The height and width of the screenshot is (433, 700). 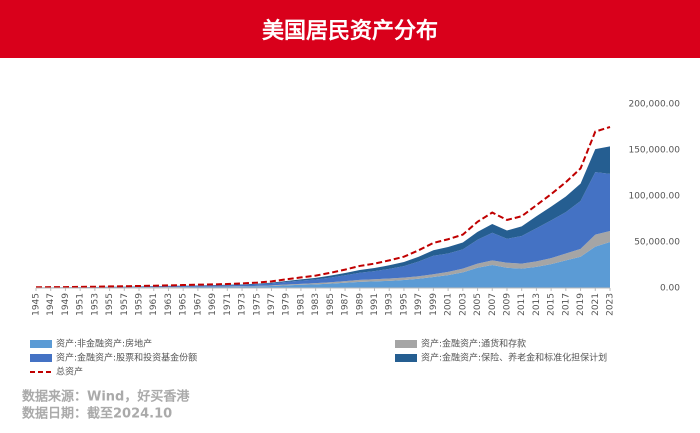 What do you see at coordinates (493, 304) in the screenshot?
I see `x-tick-label: 2007` at bounding box center [493, 304].